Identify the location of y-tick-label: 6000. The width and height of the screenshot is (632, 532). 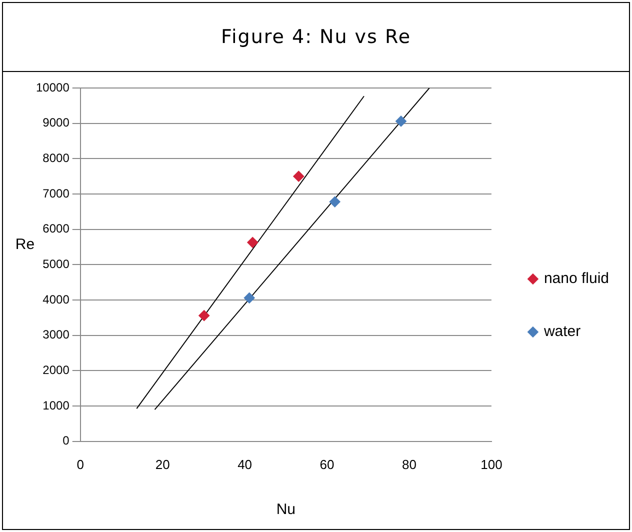
(56, 229).